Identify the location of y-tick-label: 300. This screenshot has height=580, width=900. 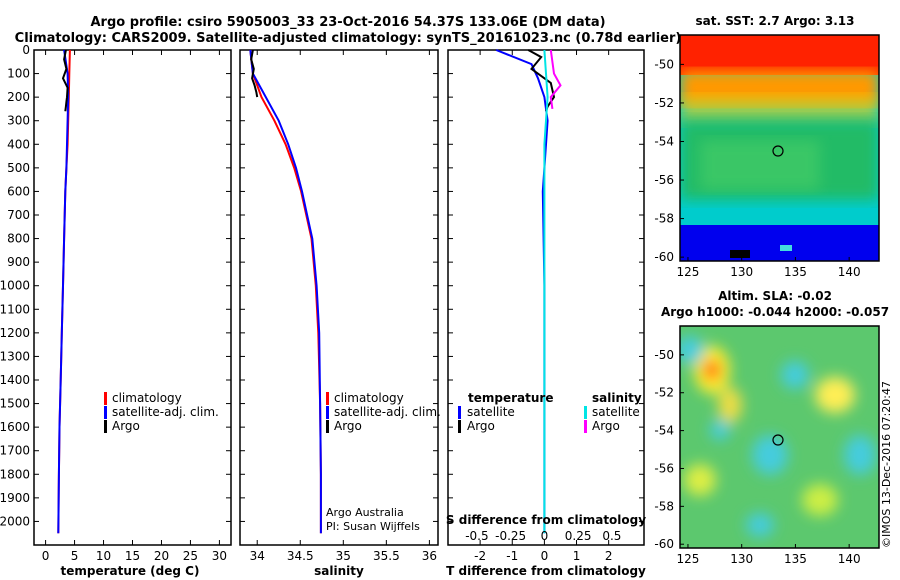
(18, 121).